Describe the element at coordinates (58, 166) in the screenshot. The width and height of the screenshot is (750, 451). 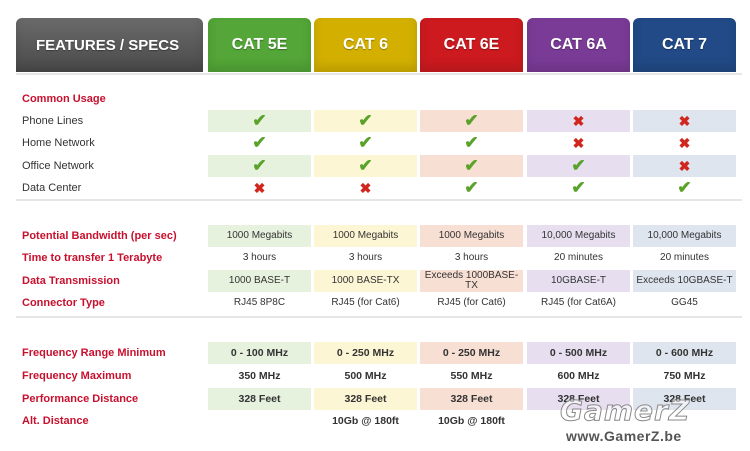
I see `row-label: Office Network` at that location.